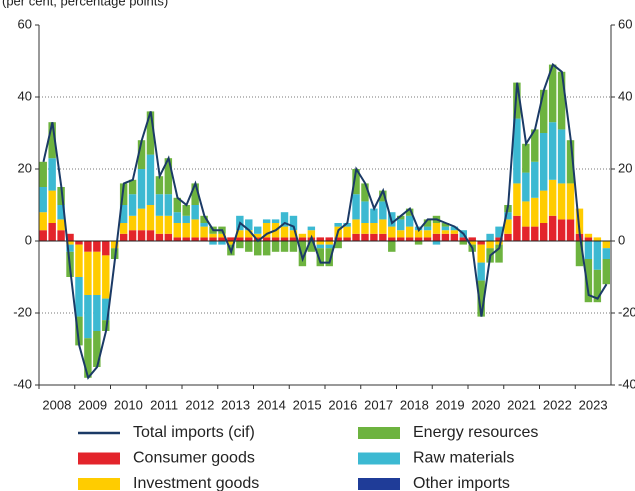  Describe the element at coordinates (22, 383) in the screenshot. I see `y-tick-label: -40` at that location.